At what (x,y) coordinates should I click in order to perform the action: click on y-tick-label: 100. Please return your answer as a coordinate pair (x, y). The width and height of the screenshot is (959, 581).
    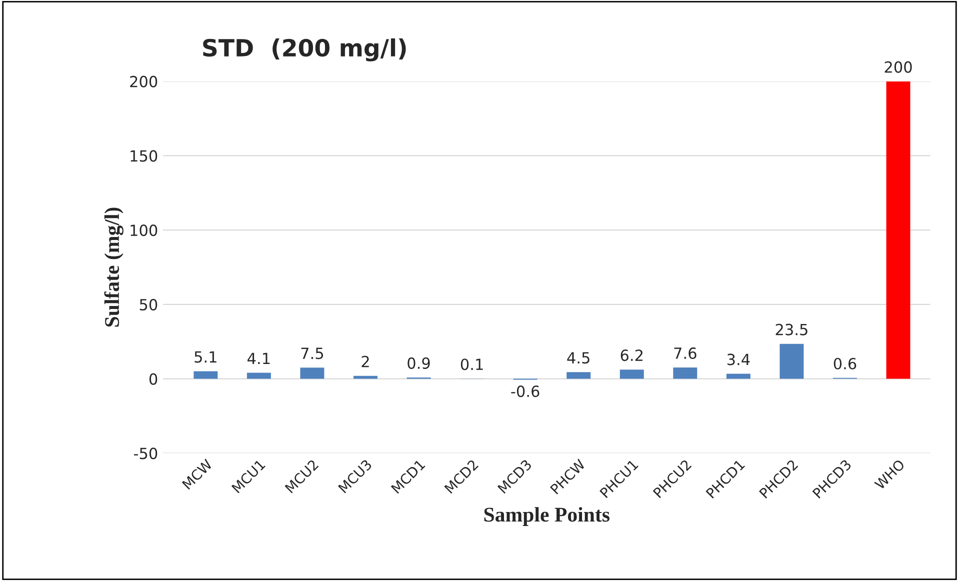
    Looking at the image, I should click on (144, 230).